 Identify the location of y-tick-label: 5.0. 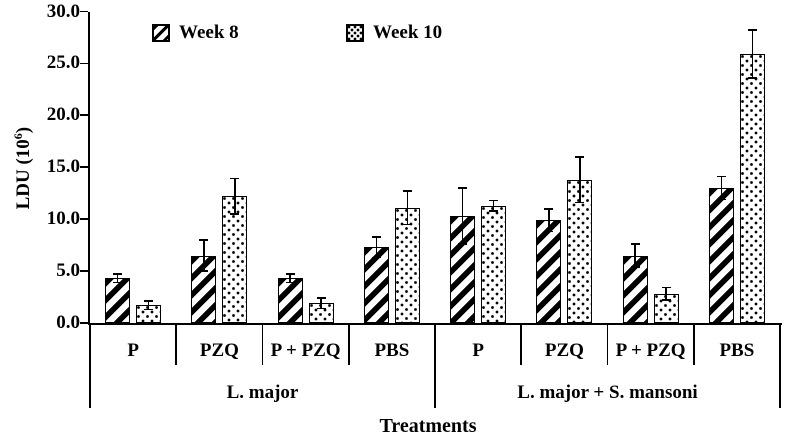
(68, 271).